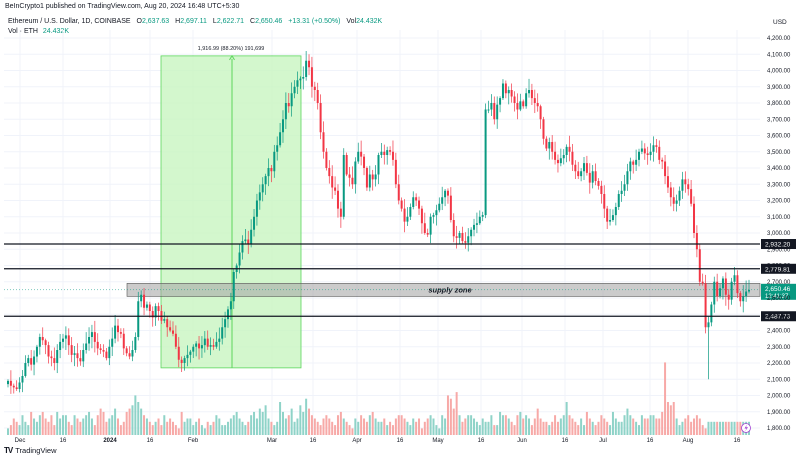 The image size is (800, 460). Describe the element at coordinates (214, 21) in the screenshot. I see `low-label: L` at that location.